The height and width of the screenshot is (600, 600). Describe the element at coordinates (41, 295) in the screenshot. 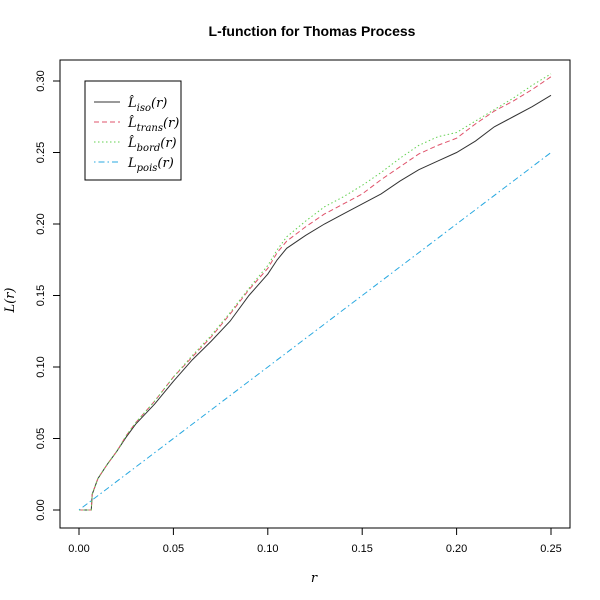

I see `y-tick-label: 0.15` at that location.